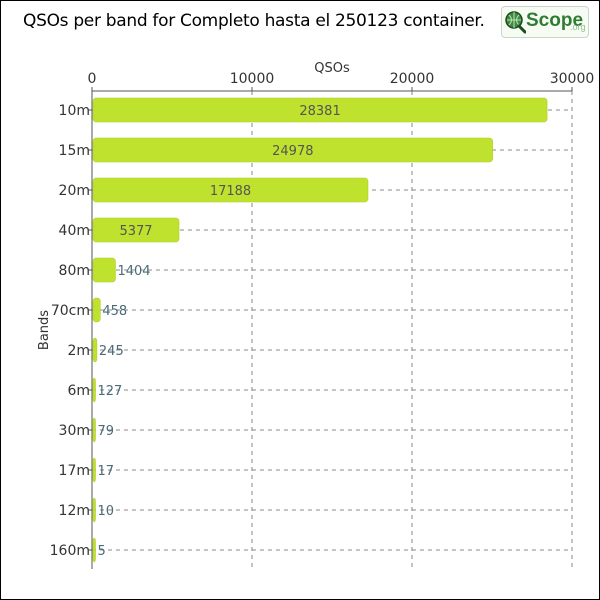 Image resolution: width=600 pixels, height=600 pixels. Describe the element at coordinates (74, 151) in the screenshot. I see `y-tick-label: 15m` at that location.